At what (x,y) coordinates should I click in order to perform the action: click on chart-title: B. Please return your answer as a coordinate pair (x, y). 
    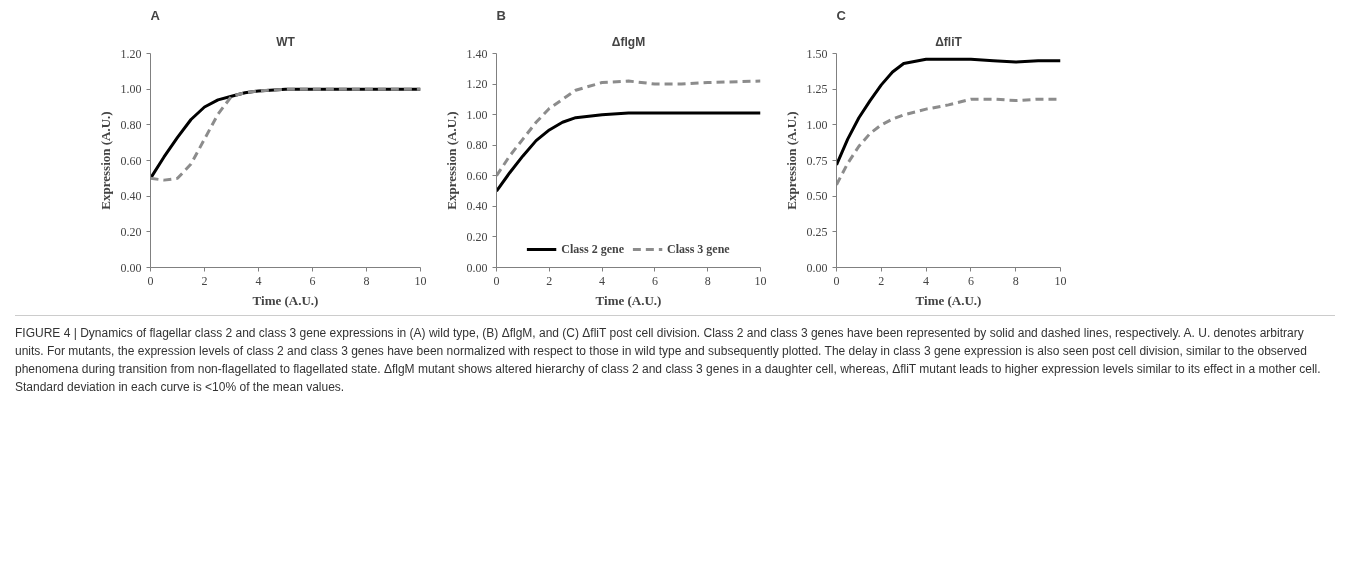
    Looking at the image, I should click on (501, 15).